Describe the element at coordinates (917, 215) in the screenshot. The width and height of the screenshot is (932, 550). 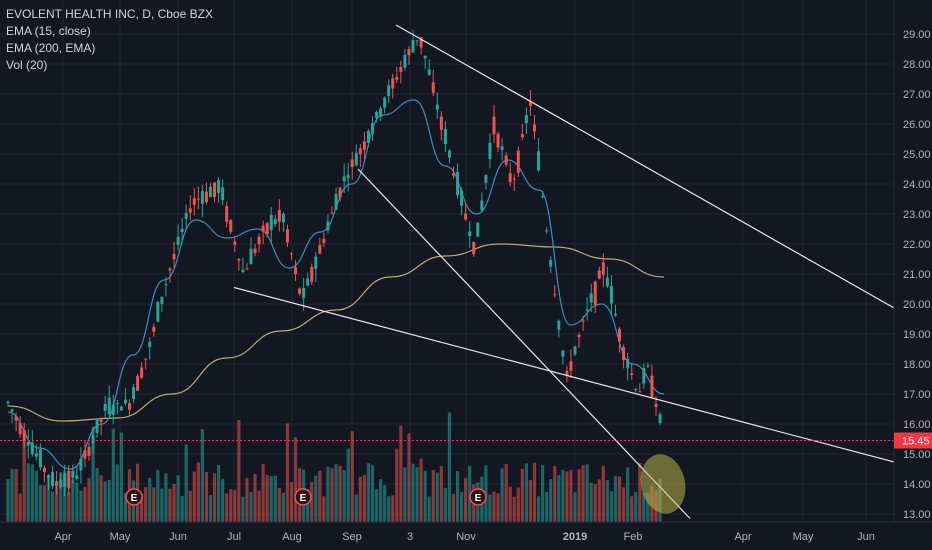
I see `y-tick-label: 23.00` at that location.